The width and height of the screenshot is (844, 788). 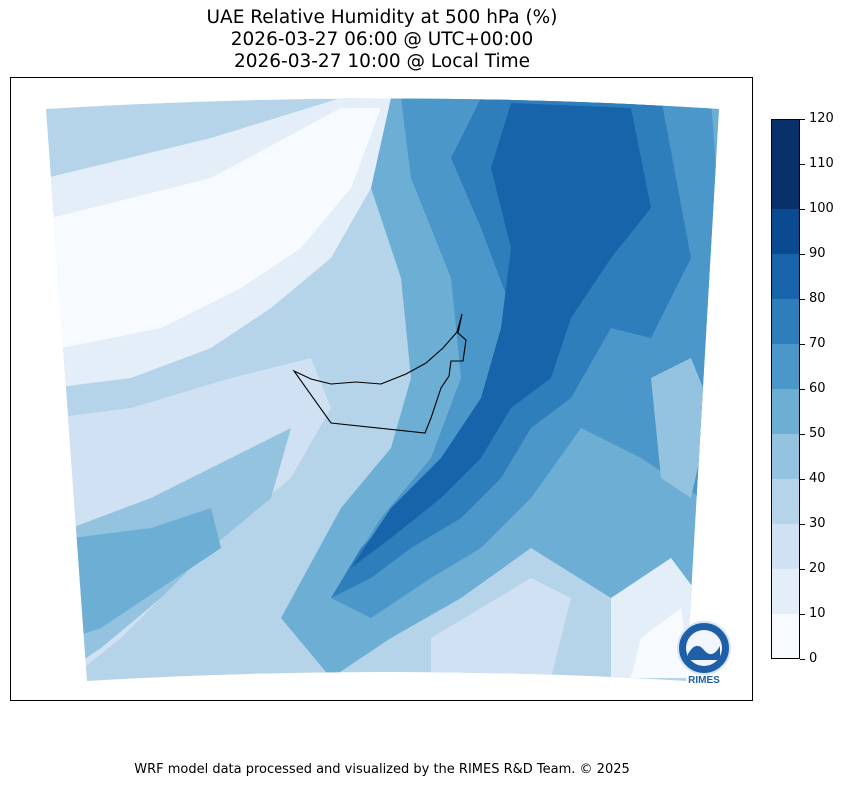 What do you see at coordinates (817, 433) in the screenshot?
I see `colorbar-tick-label: 50` at bounding box center [817, 433].